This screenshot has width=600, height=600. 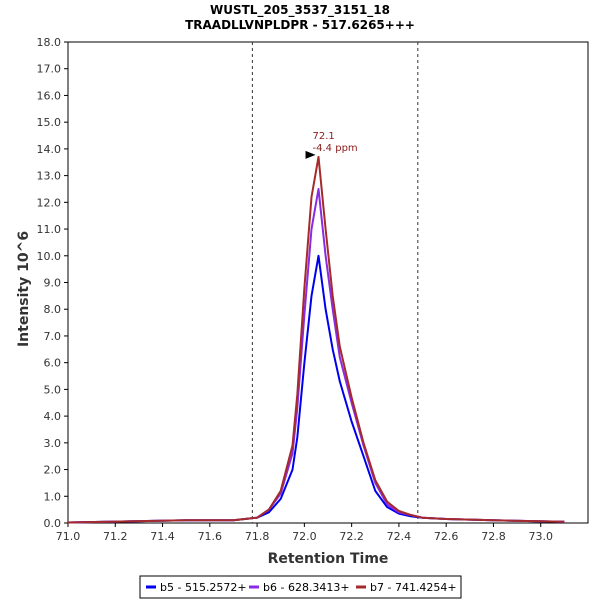 What do you see at coordinates (335, 148) in the screenshot?
I see `peak-annotation-ppm: -4.4 ppm` at bounding box center [335, 148].